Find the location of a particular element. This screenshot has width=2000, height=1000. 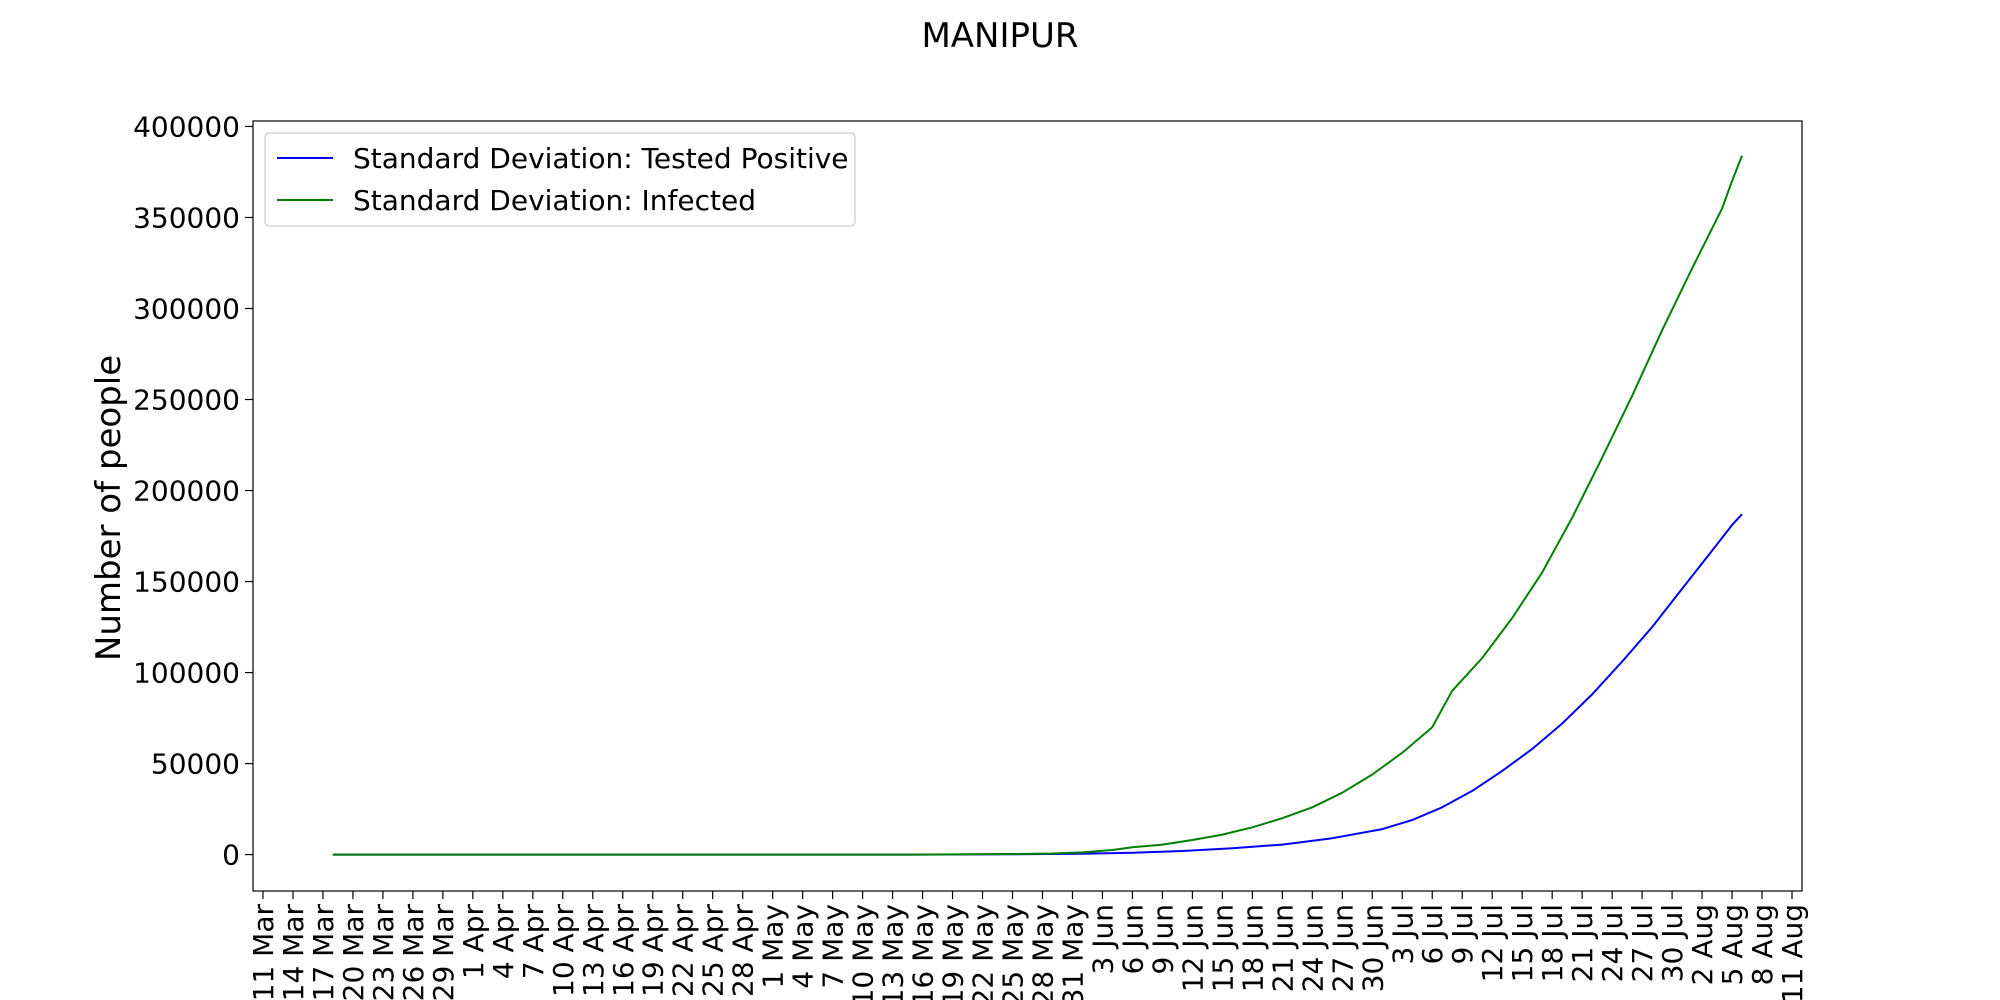

x-tick-label: 25 Apr is located at coordinates (713, 950).